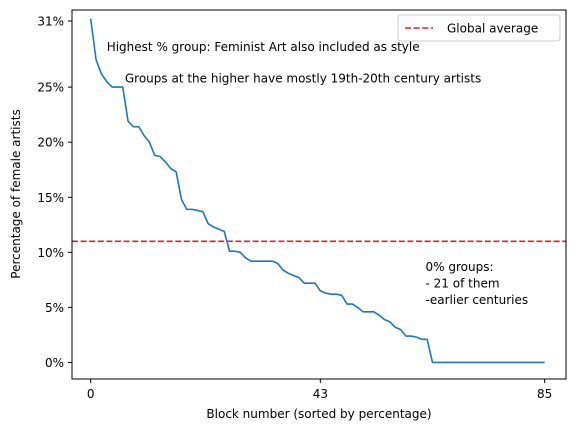 The width and height of the screenshot is (576, 432). What do you see at coordinates (492, 29) in the screenshot?
I see `legend-label-global-average: Global average` at bounding box center [492, 29].